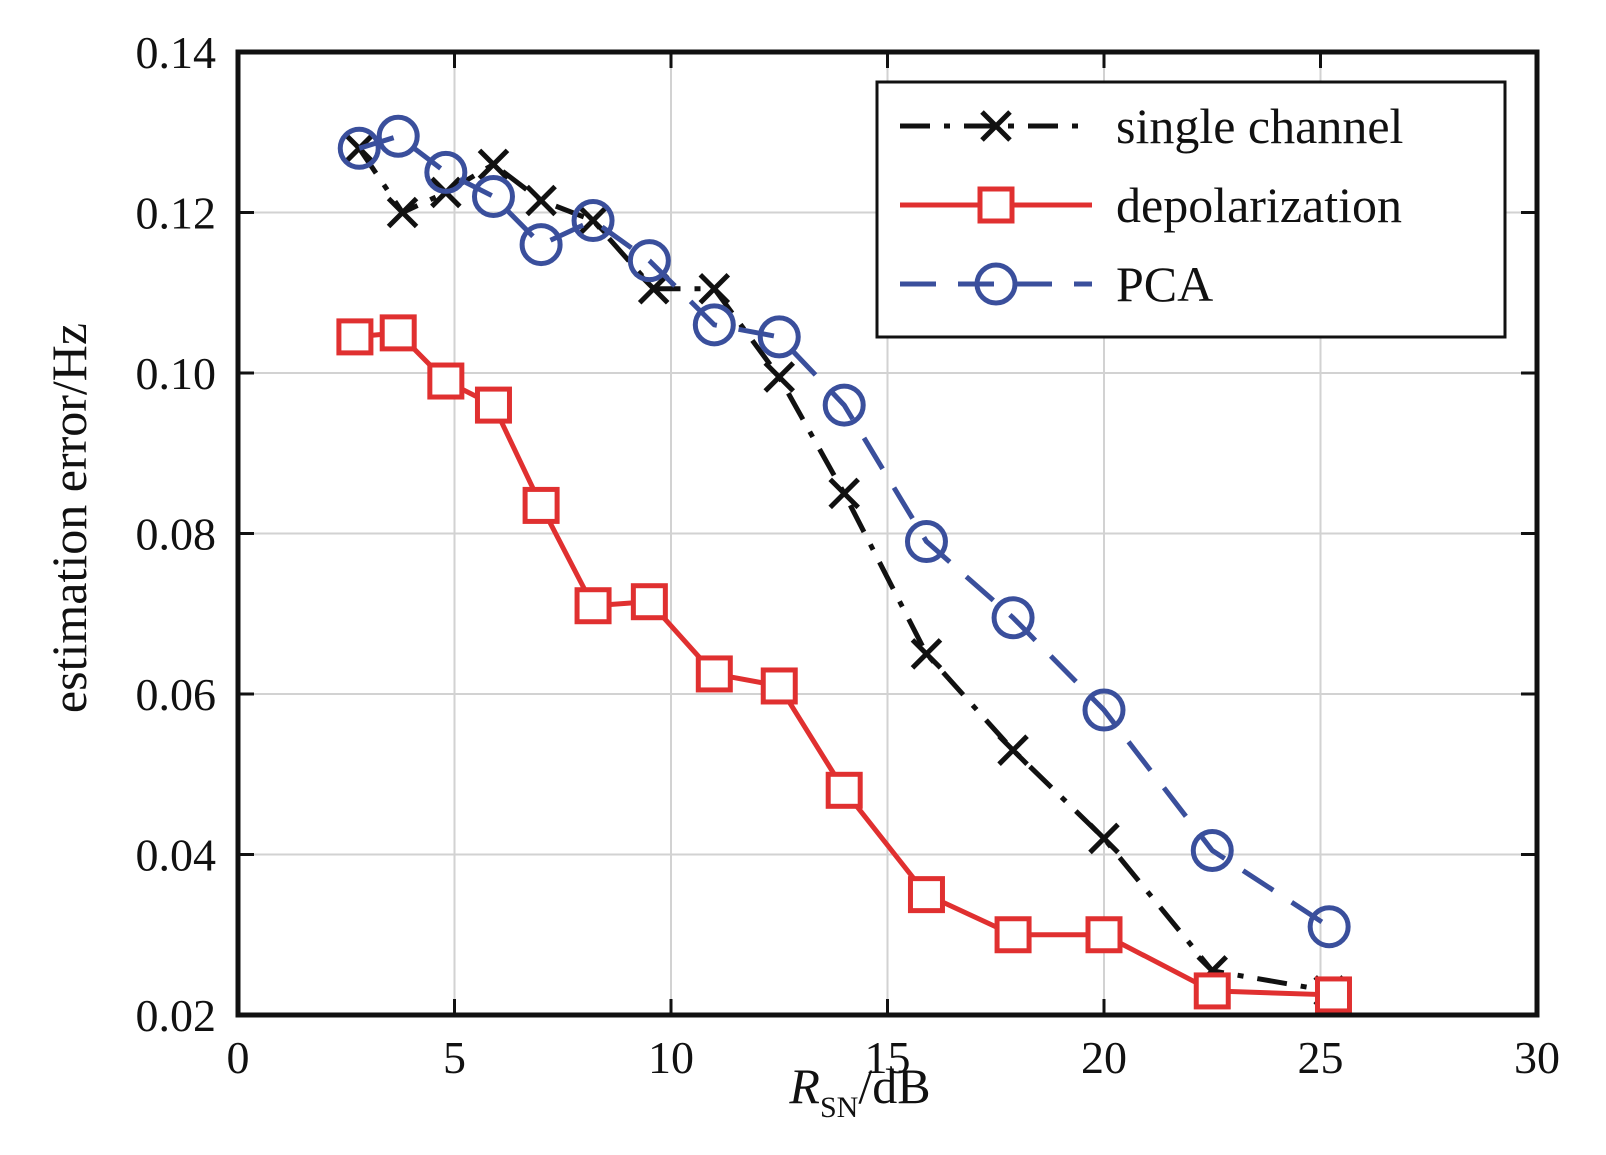 The height and width of the screenshot is (1155, 1606). What do you see at coordinates (176, 694) in the screenshot?
I see `y-tick-label: 0.06` at bounding box center [176, 694].